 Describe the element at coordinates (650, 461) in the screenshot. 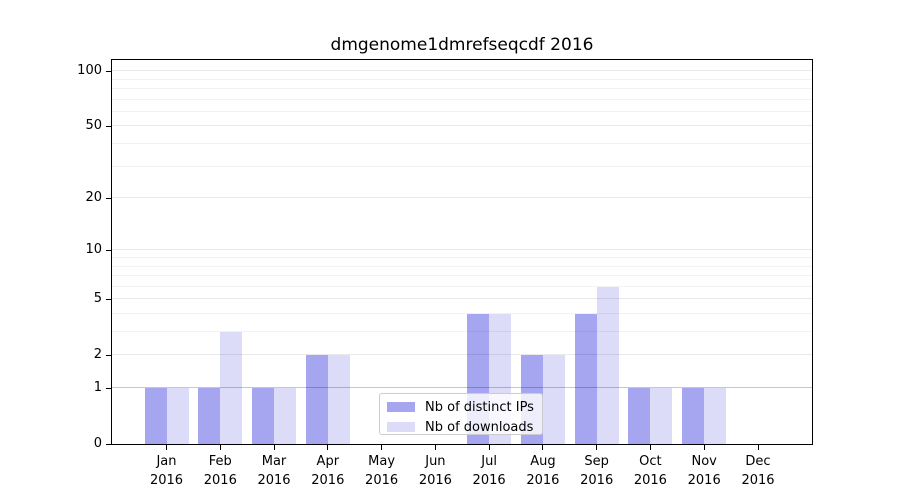

I see `x-label-month: Oct` at that location.